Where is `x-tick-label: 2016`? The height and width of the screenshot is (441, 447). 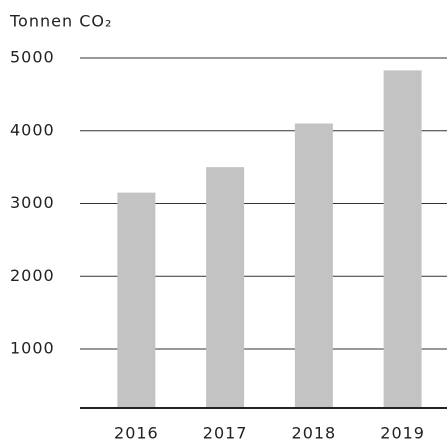
x-tick-label: 2016 is located at coordinates (136, 432).